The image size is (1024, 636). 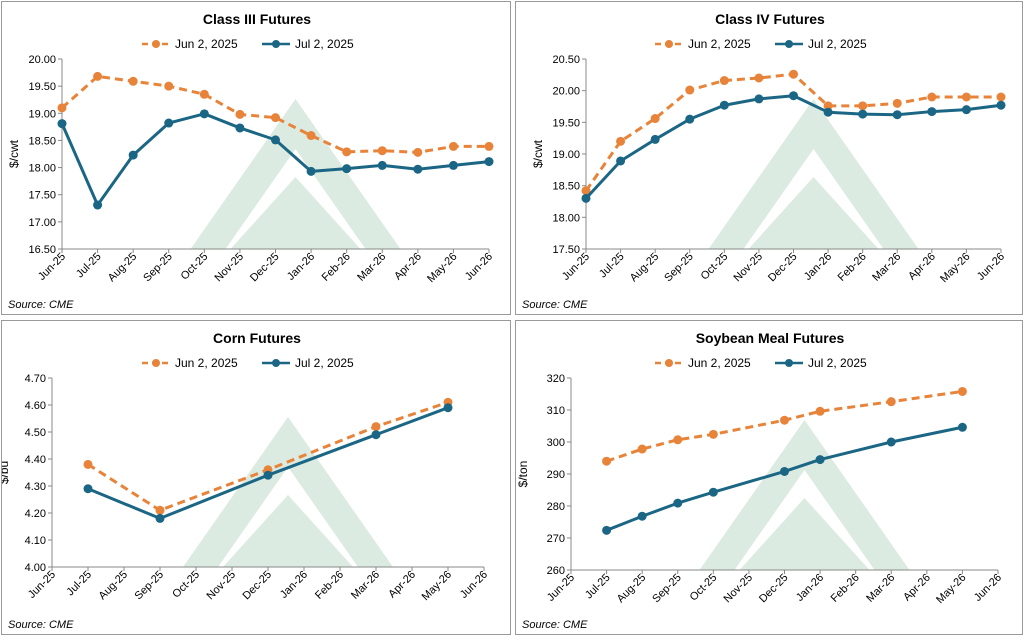 I want to click on y-tick-label: 20.00, so click(x=566, y=92).